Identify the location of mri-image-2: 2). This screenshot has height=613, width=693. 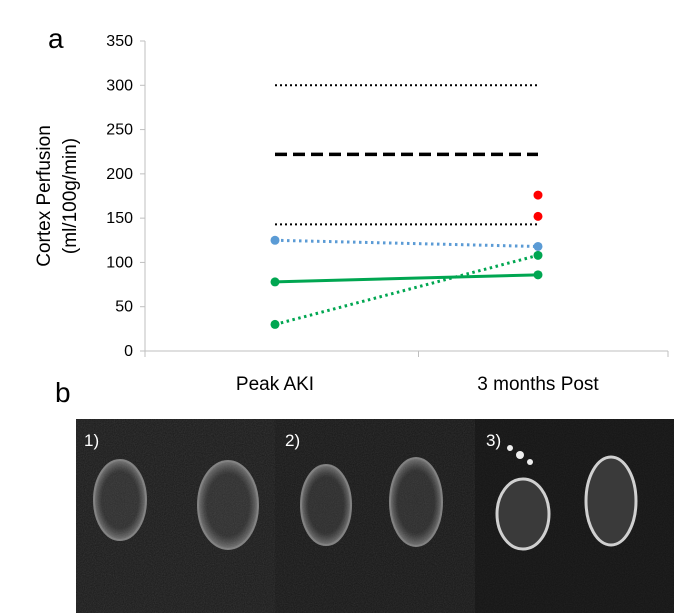
(375, 516).